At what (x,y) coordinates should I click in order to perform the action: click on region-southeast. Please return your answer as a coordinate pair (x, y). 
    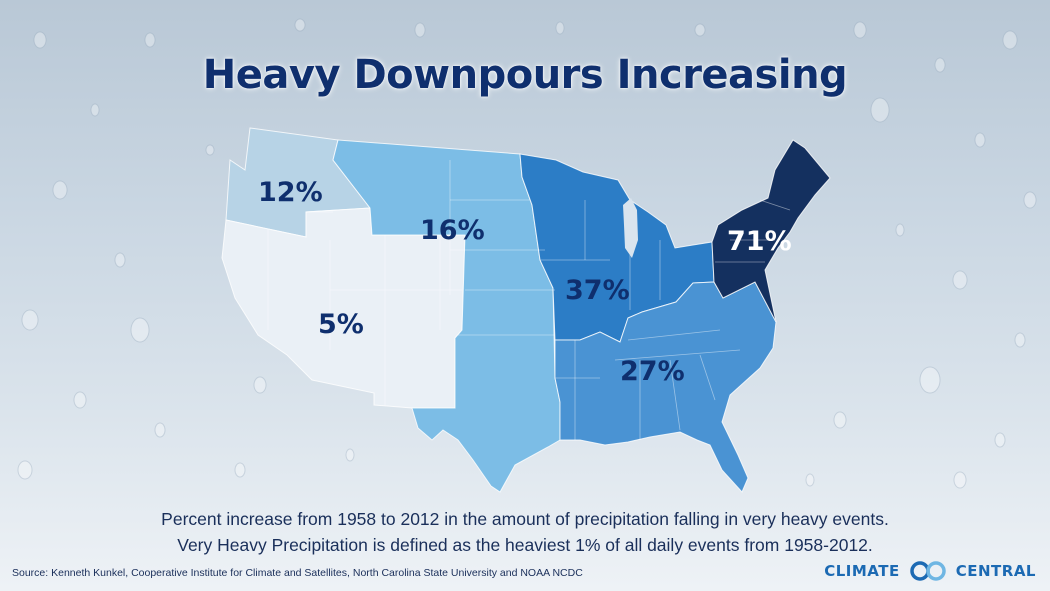
    Looking at the image, I should click on (665, 387).